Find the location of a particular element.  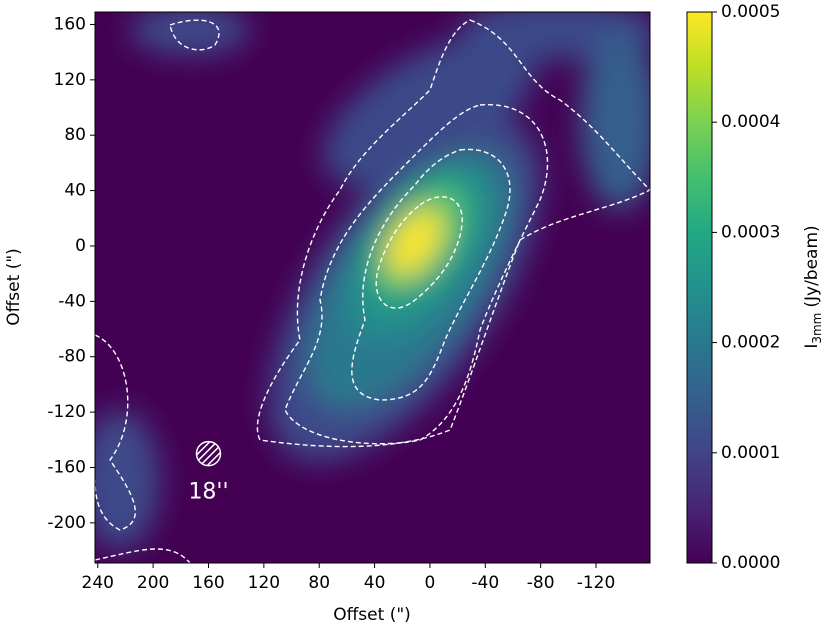

x-tick-label: 120 is located at coordinates (264, 583).